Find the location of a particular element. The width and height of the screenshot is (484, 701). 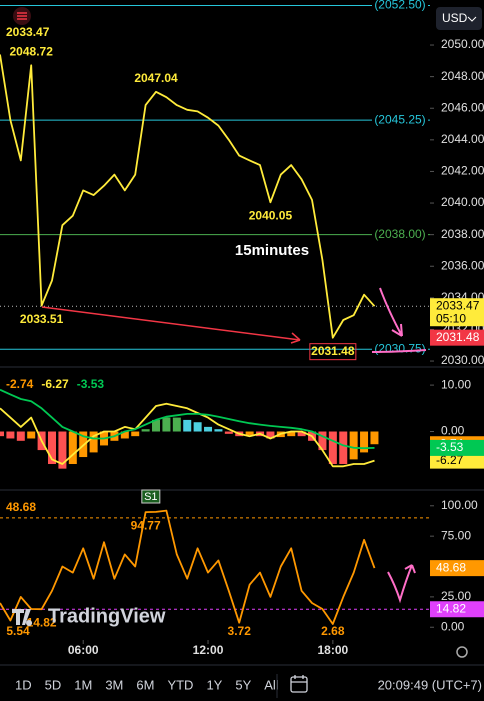

annotation: 14.82 is located at coordinates (42, 622).